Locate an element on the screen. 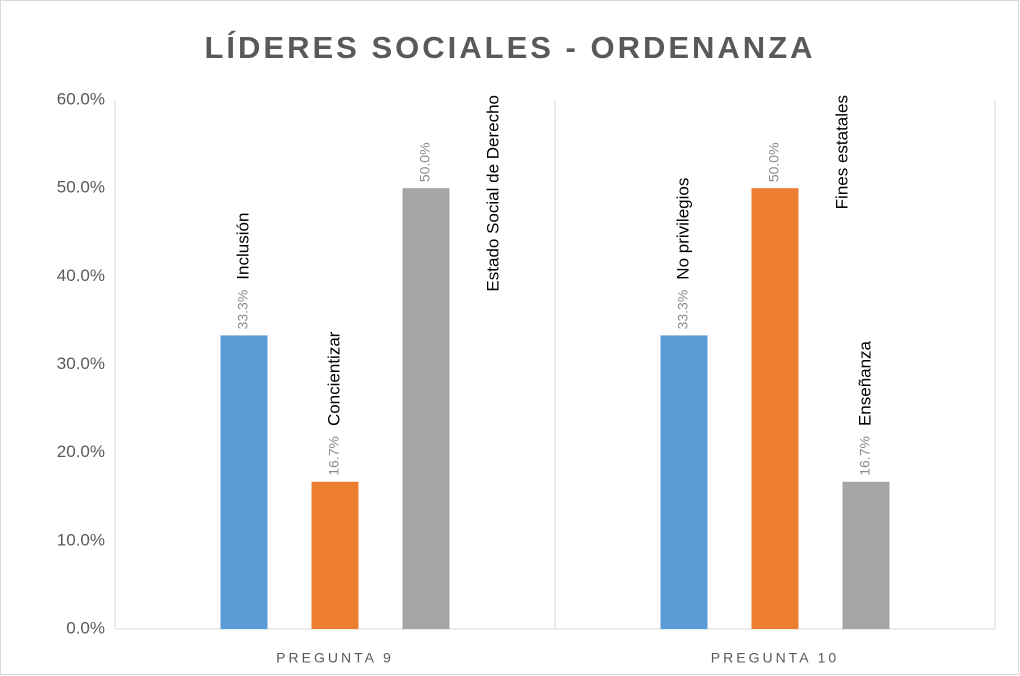 Image resolution: width=1020 pixels, height=676 pixels. chart-title: LÍDERES SOCIALES - ORDENANZA is located at coordinates (509, 47).